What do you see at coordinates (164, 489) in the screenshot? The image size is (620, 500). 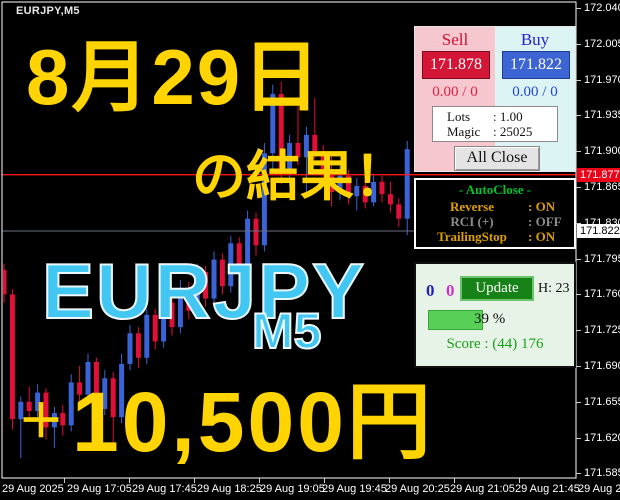 I see `time-axis-label: 29 Aug 17:45` at bounding box center [164, 489].